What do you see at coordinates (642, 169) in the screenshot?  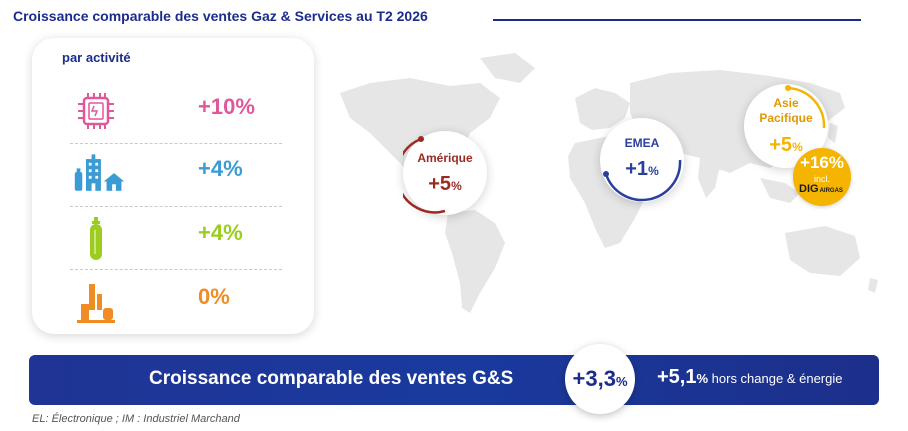 I see `emea-value: +1%` at bounding box center [642, 169].